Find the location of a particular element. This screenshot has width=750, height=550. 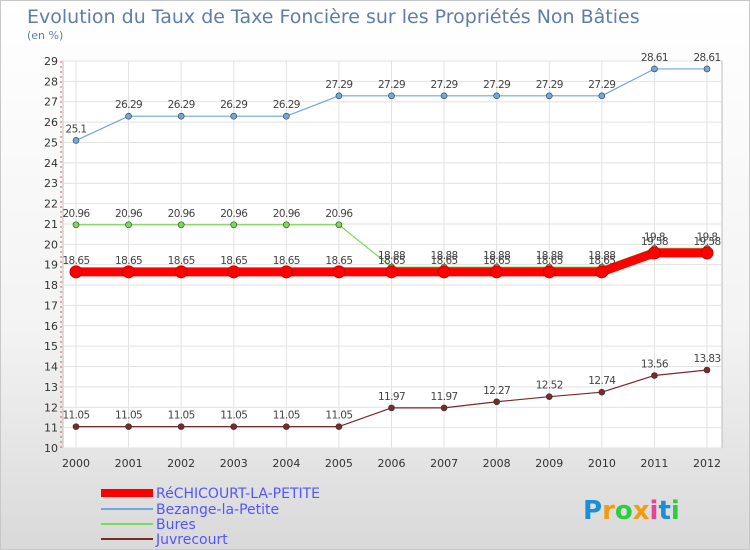

x-tick-label: 2003 is located at coordinates (234, 463).